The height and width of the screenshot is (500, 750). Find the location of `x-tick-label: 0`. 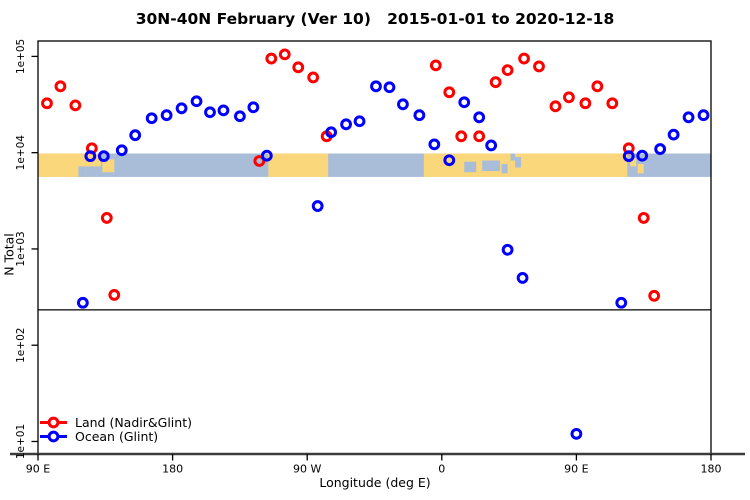

x-tick-label: 0 is located at coordinates (441, 469).